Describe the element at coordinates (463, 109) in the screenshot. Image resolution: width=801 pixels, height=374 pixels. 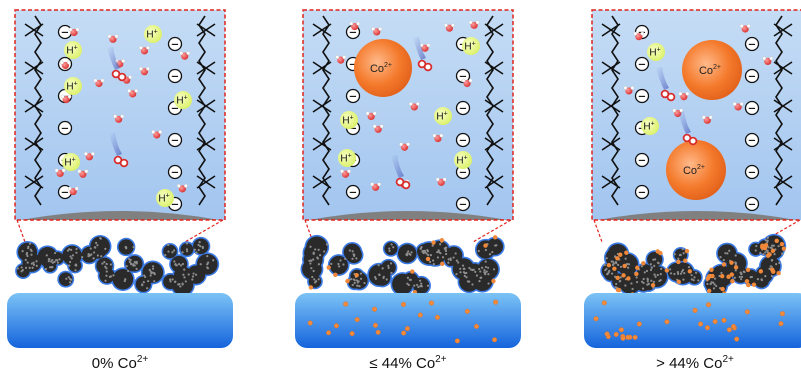
I see `anion-sign: −` at that location.